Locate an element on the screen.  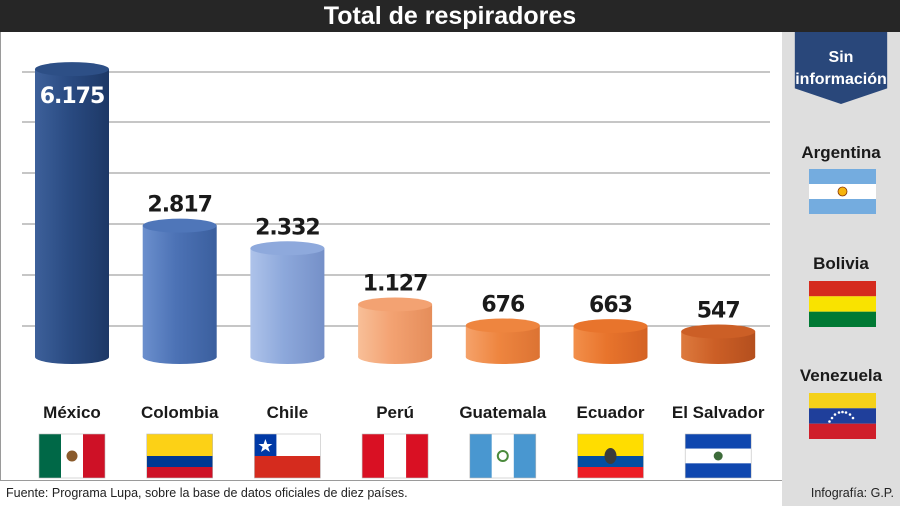
category-flags is located at coordinates (395, 456).